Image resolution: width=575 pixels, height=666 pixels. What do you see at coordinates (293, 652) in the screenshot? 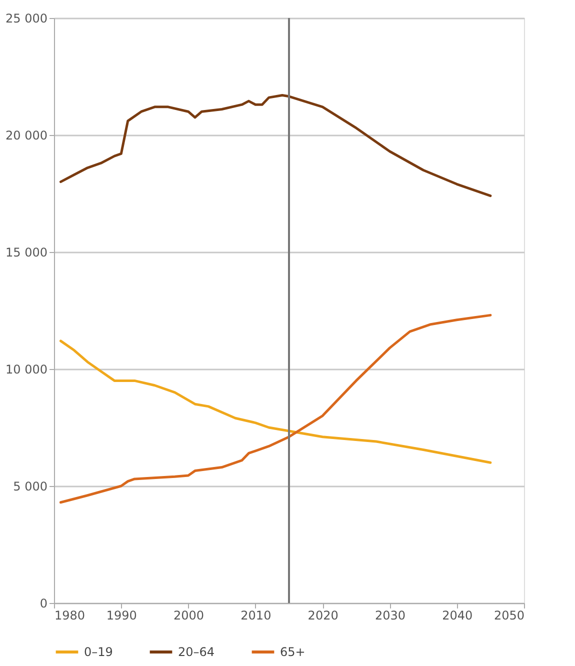
I see `legend-label: 65+` at bounding box center [293, 652].